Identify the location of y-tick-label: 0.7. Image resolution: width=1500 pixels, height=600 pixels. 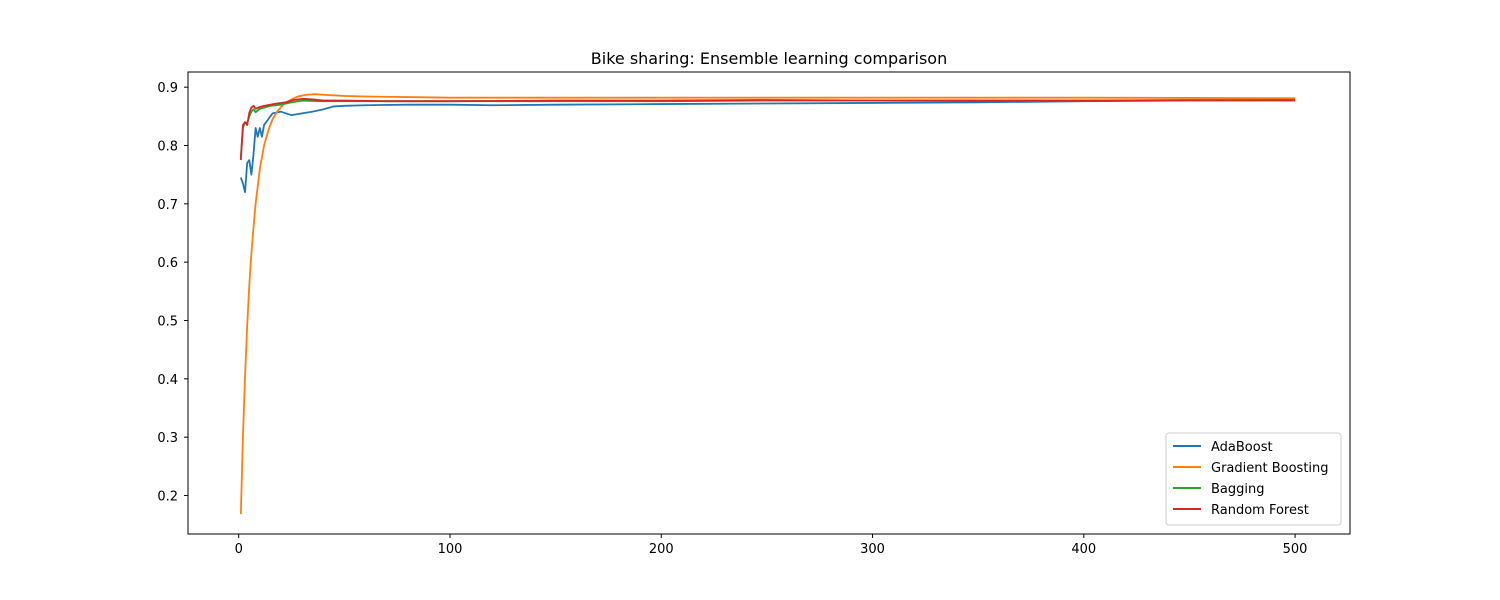
(167, 205).